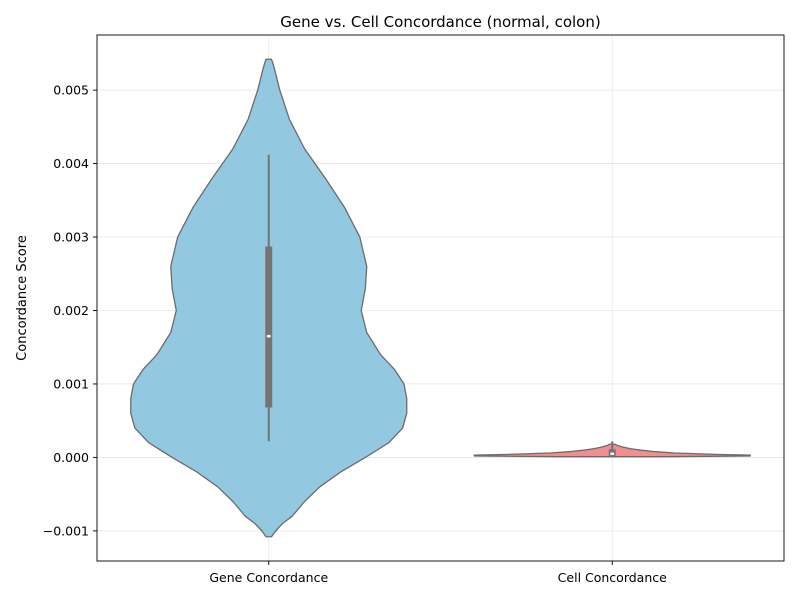 This screenshot has height=600, width=800. Describe the element at coordinates (268, 336) in the screenshot. I see `median-marker-gene-concordance` at that location.